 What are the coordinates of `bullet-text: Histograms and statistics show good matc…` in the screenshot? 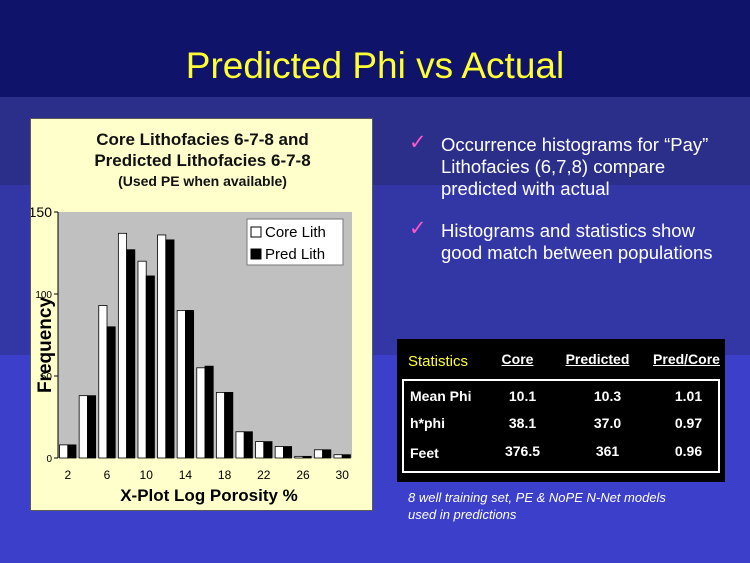 It's located at (577, 241).